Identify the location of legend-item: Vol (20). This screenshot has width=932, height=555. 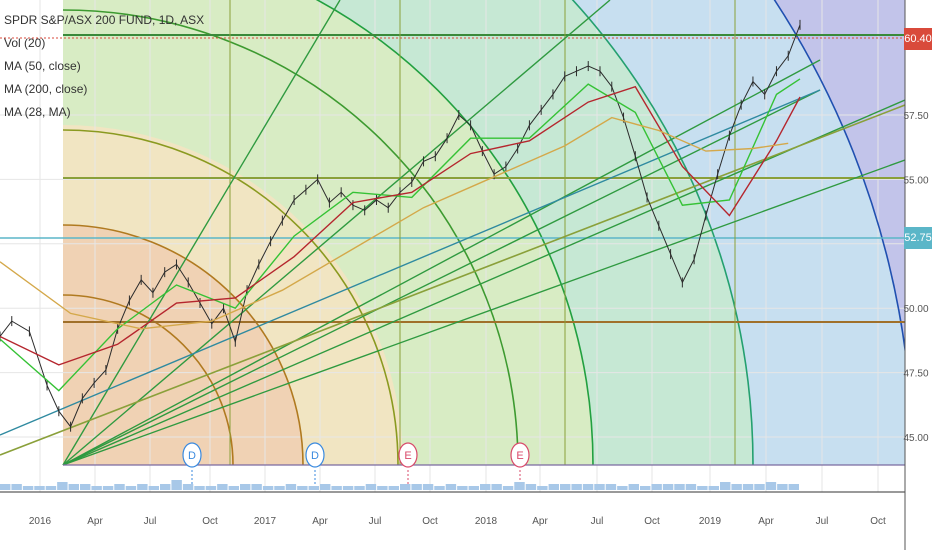
(104, 43).